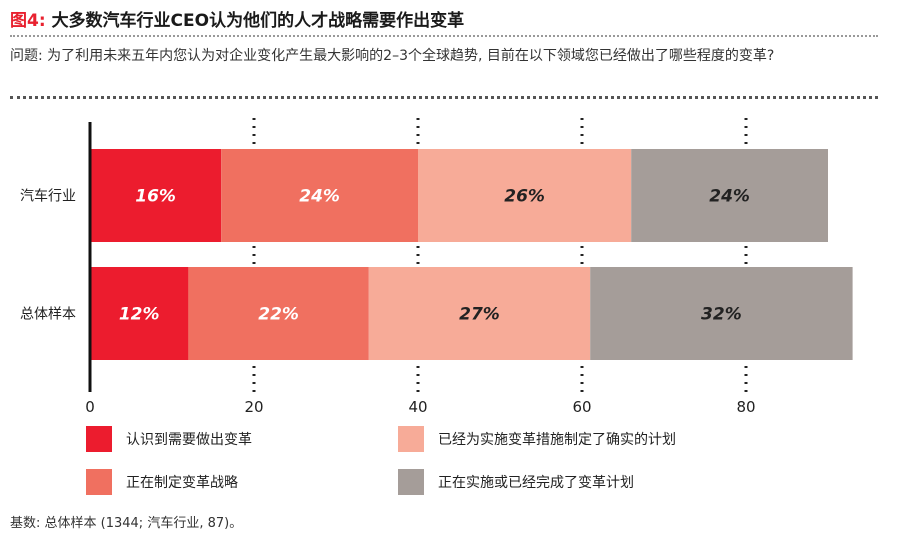  I want to click on x-tick-label-40: 40, so click(417, 407).